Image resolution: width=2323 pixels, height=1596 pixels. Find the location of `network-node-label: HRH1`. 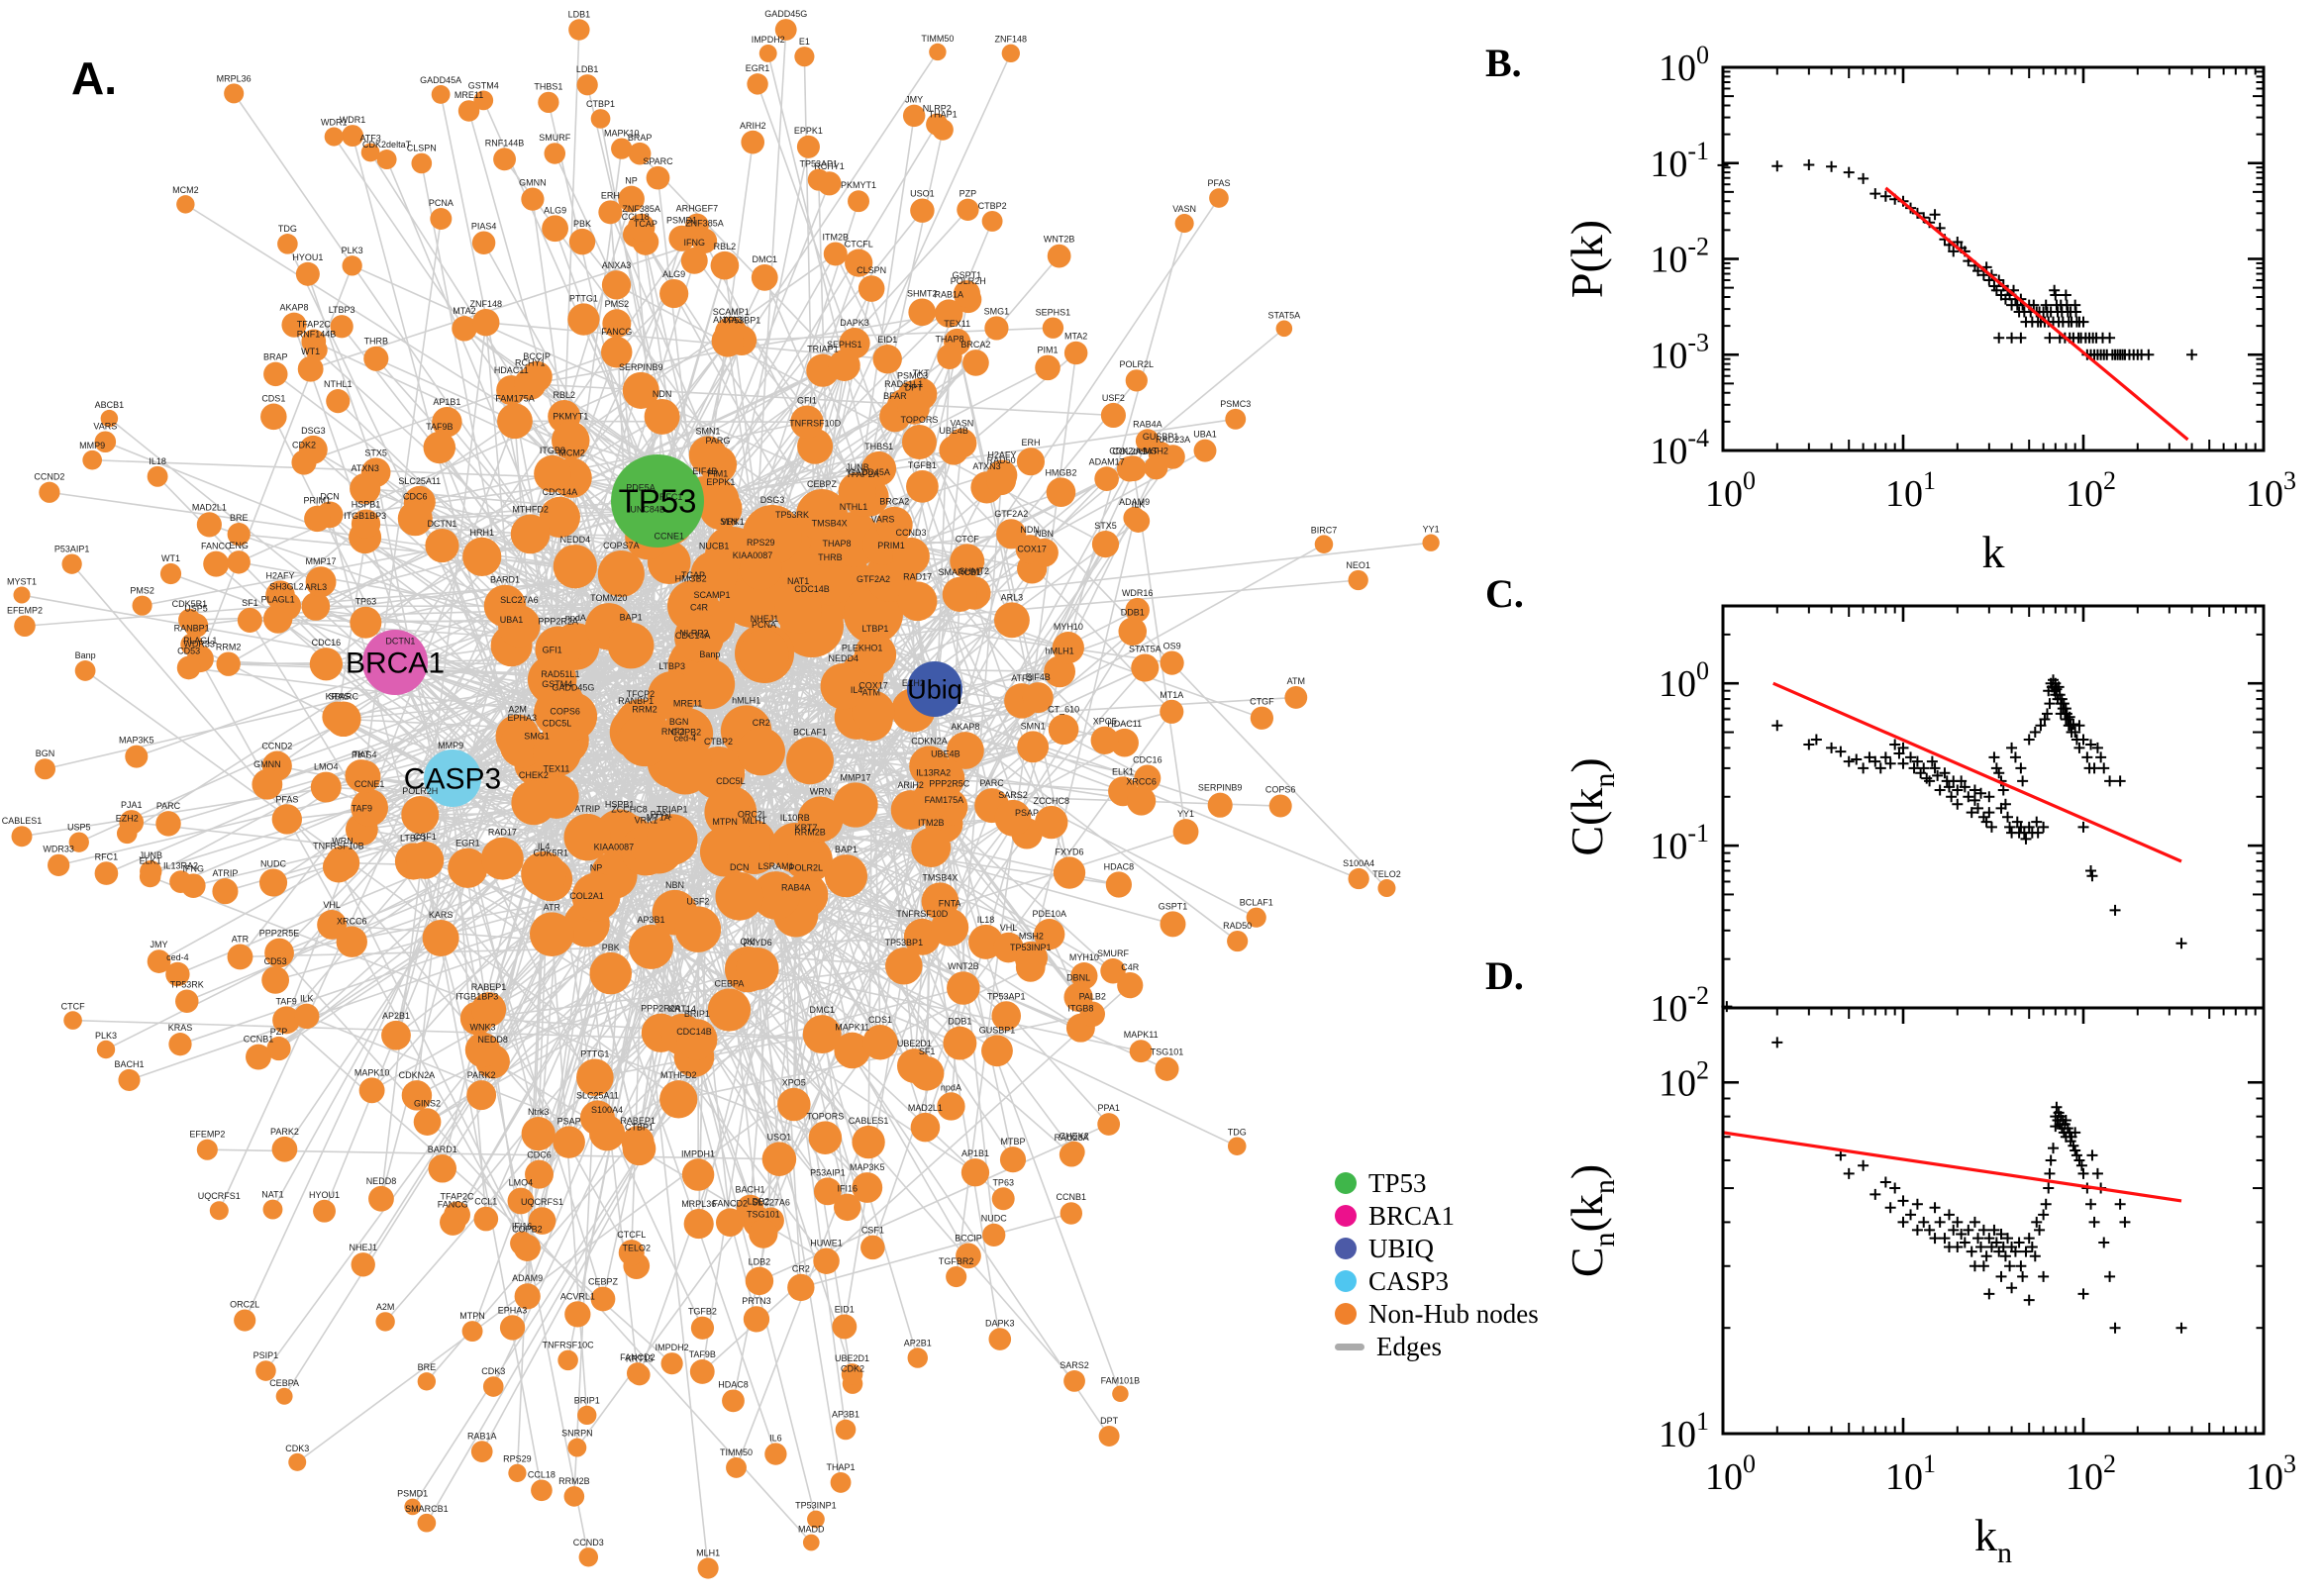

network-node-label: HRH1 is located at coordinates (481, 533).